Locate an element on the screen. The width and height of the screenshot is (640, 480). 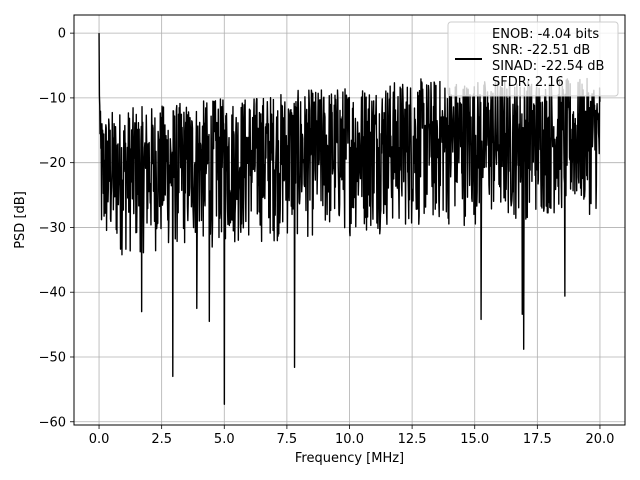
legend-sinad-text: SINAD: -22.54 dB is located at coordinates (548, 66).